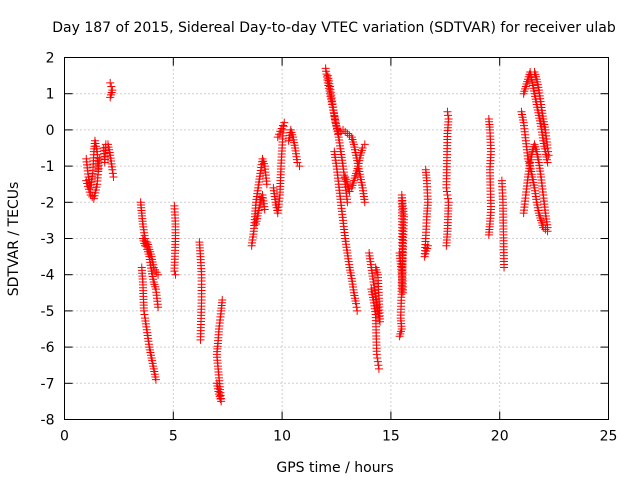  What do you see at coordinates (48, 276) in the screenshot?
I see `y-tick-label: -4` at bounding box center [48, 276].